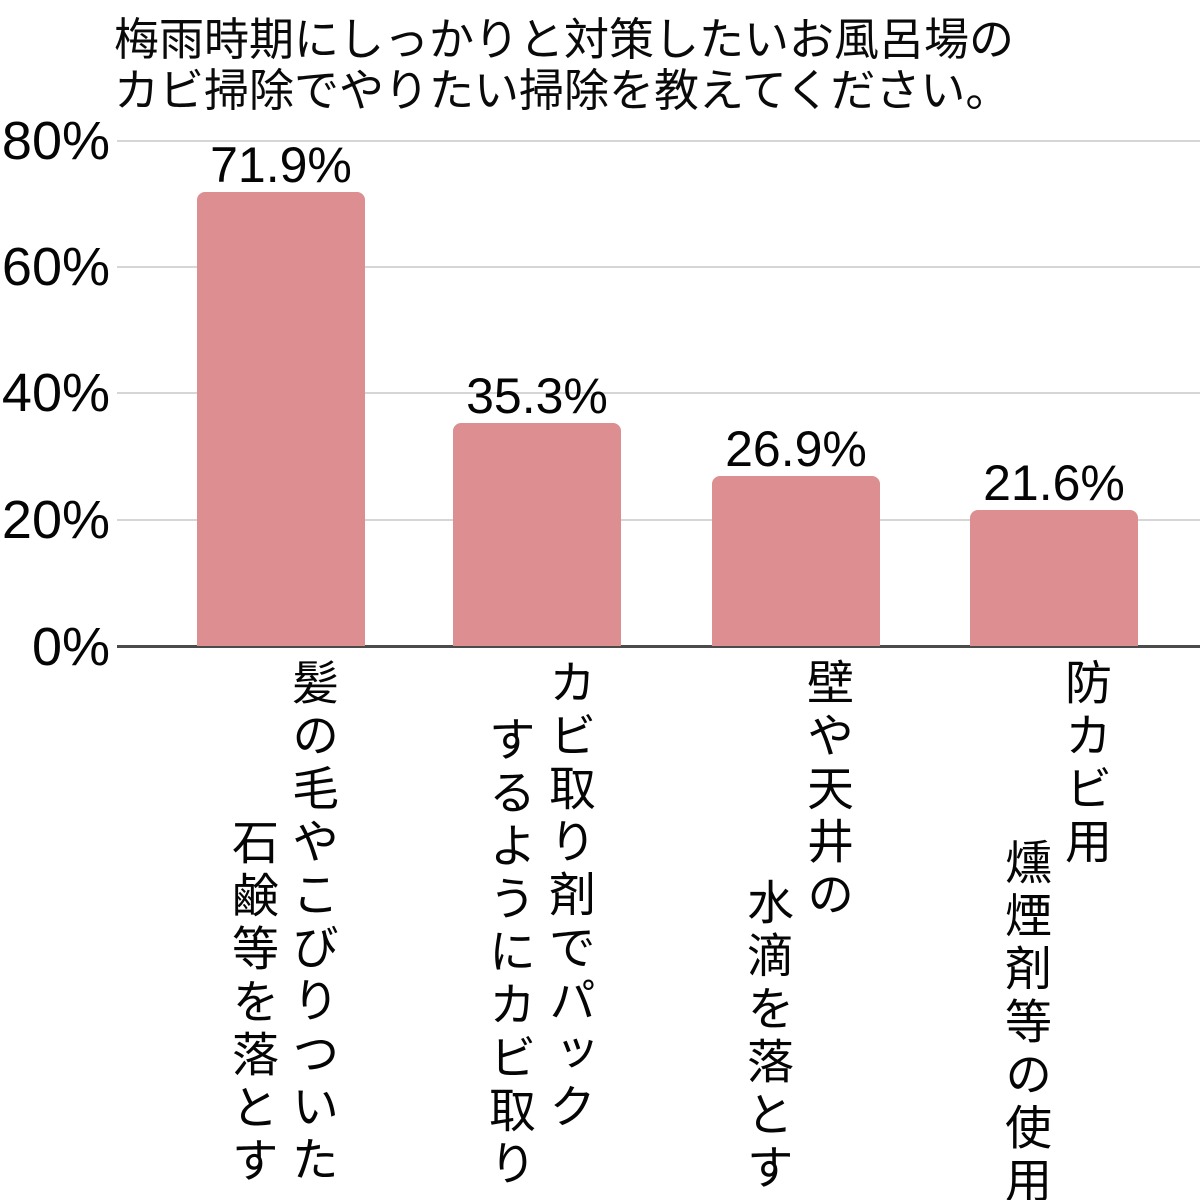 The height and width of the screenshot is (1200, 1200). Describe the element at coordinates (55, 267) in the screenshot. I see `y-tick-label-60: 60%` at that location.